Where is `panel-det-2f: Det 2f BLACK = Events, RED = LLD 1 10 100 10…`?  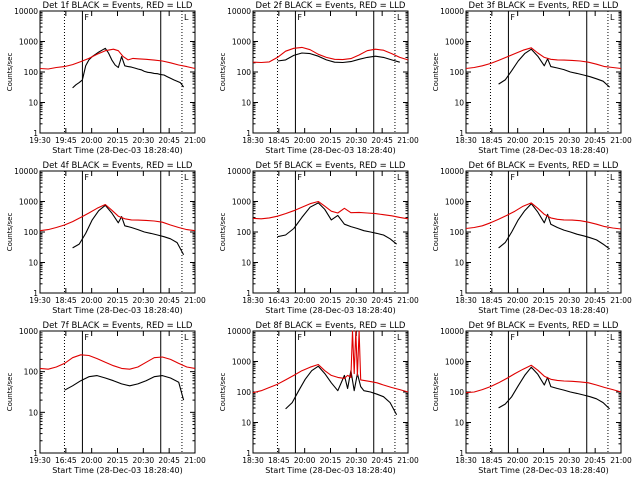
panel-det-2f: Det 2f BLACK = Events, RED = LLD 1 10 100 10… is located at coordinates (319, 78).